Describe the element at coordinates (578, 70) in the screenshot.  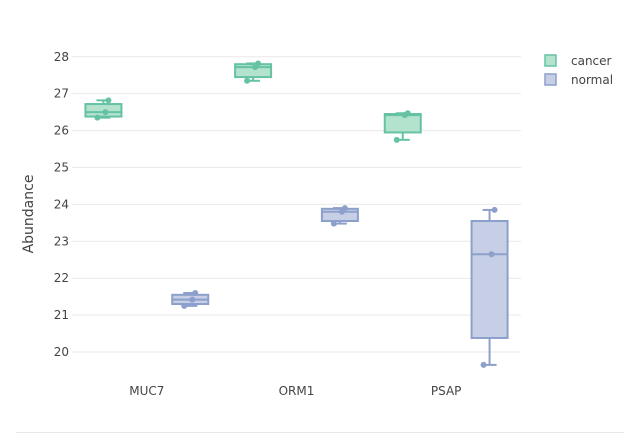
I see `legend: cancer normal` at that location.